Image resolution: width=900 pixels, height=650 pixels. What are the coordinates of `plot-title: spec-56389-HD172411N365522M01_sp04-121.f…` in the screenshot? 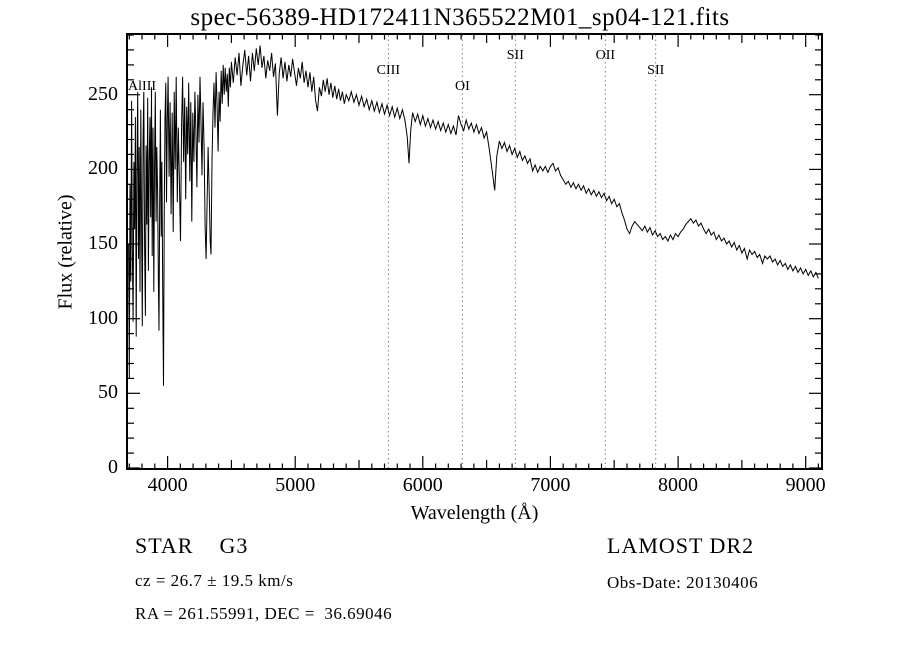 It's located at (460, 17).